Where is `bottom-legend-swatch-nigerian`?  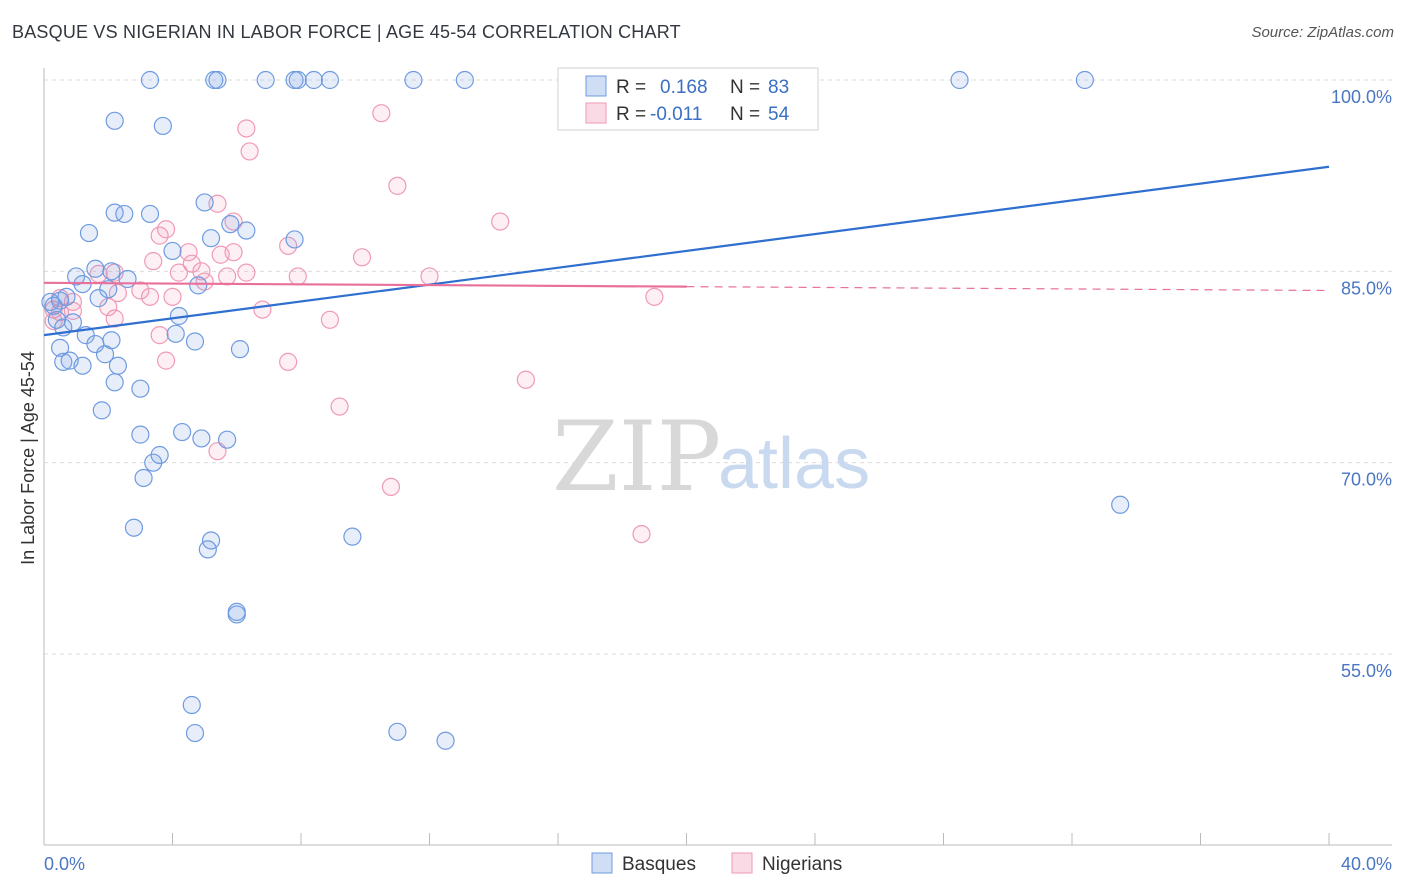
bottom-legend-swatch-nigerian is located at coordinates (742, 863).